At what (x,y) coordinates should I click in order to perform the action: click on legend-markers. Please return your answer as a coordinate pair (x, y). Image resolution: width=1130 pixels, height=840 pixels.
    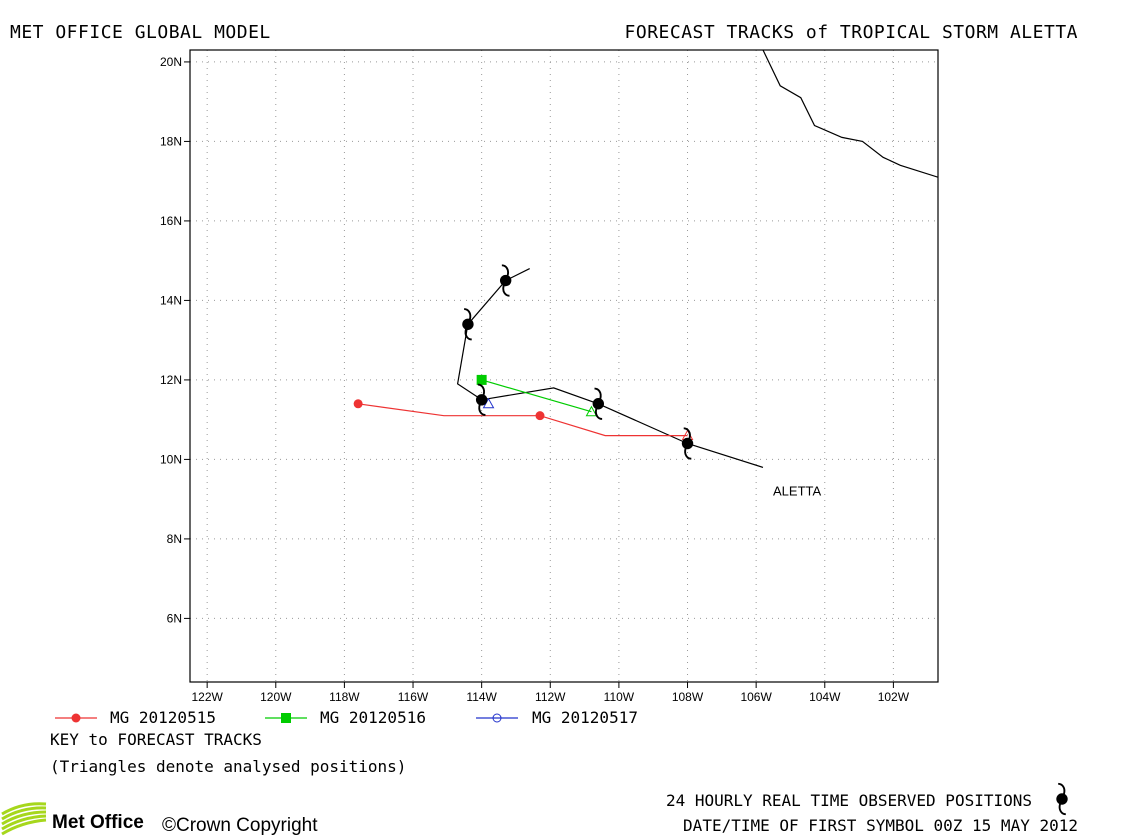
    Looking at the image, I should click on (286, 718).